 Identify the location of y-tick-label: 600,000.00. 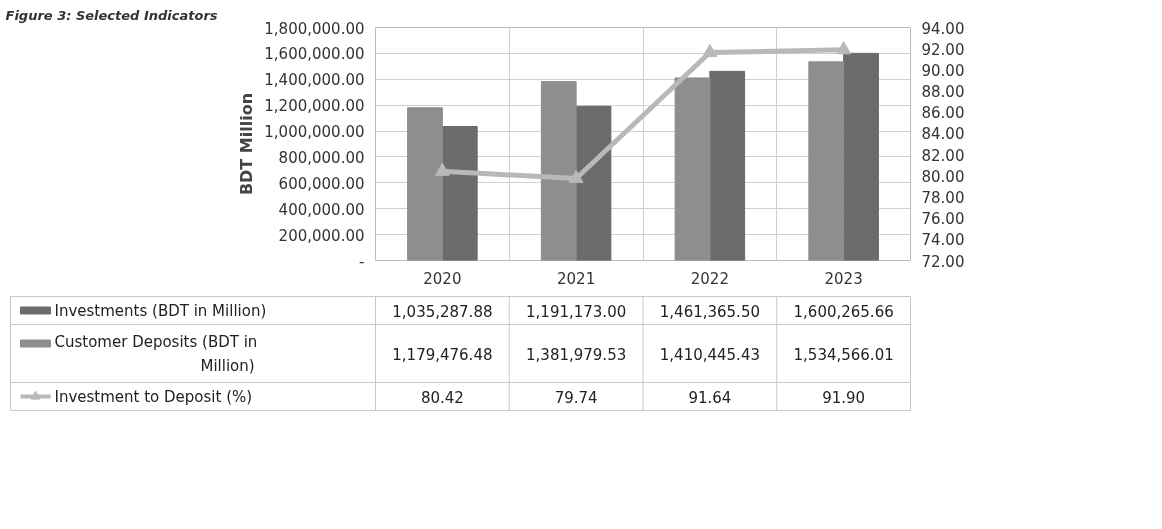
(321, 183).